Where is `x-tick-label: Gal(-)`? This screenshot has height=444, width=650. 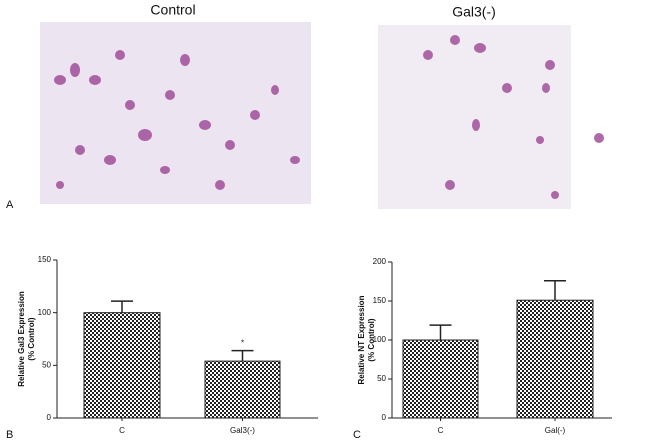
x-tick-label: Gal(-) is located at coordinates (555, 430).